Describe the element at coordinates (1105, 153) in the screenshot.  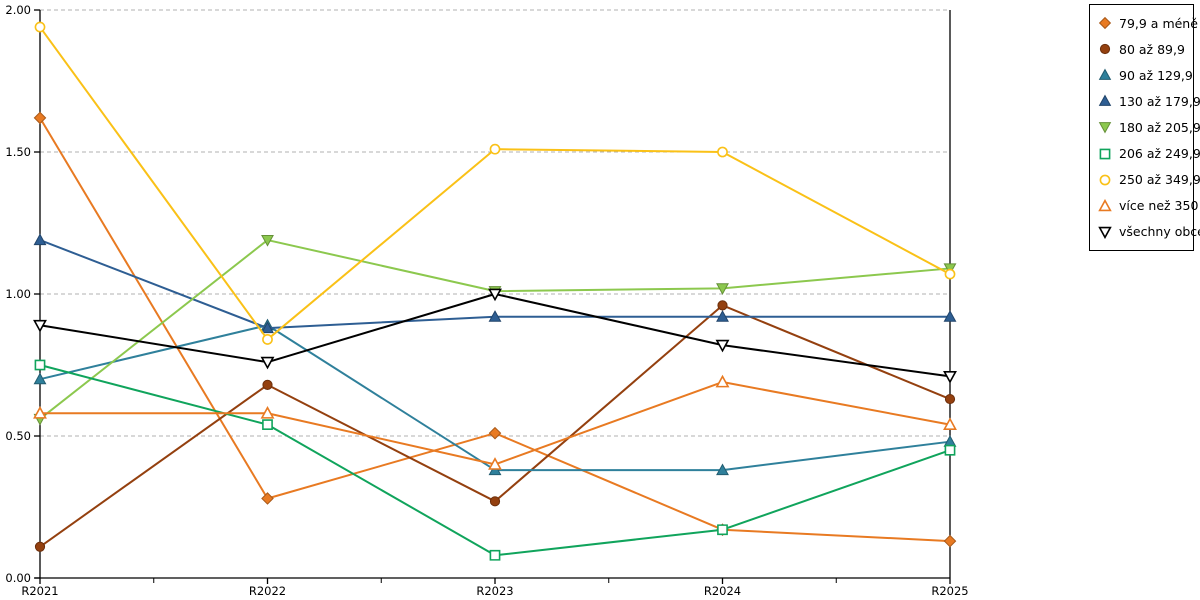
I see `square-legend-marker-icon` at that location.